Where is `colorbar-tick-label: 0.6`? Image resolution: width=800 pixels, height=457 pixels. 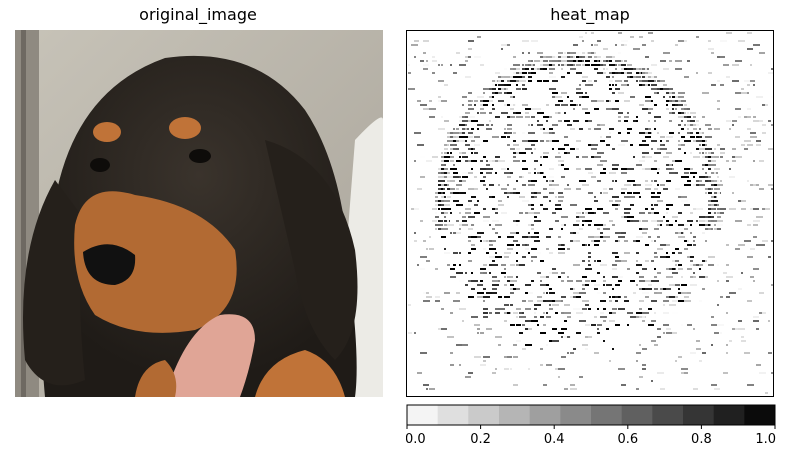 colorbar-tick-label: 0.6 is located at coordinates (627, 439).